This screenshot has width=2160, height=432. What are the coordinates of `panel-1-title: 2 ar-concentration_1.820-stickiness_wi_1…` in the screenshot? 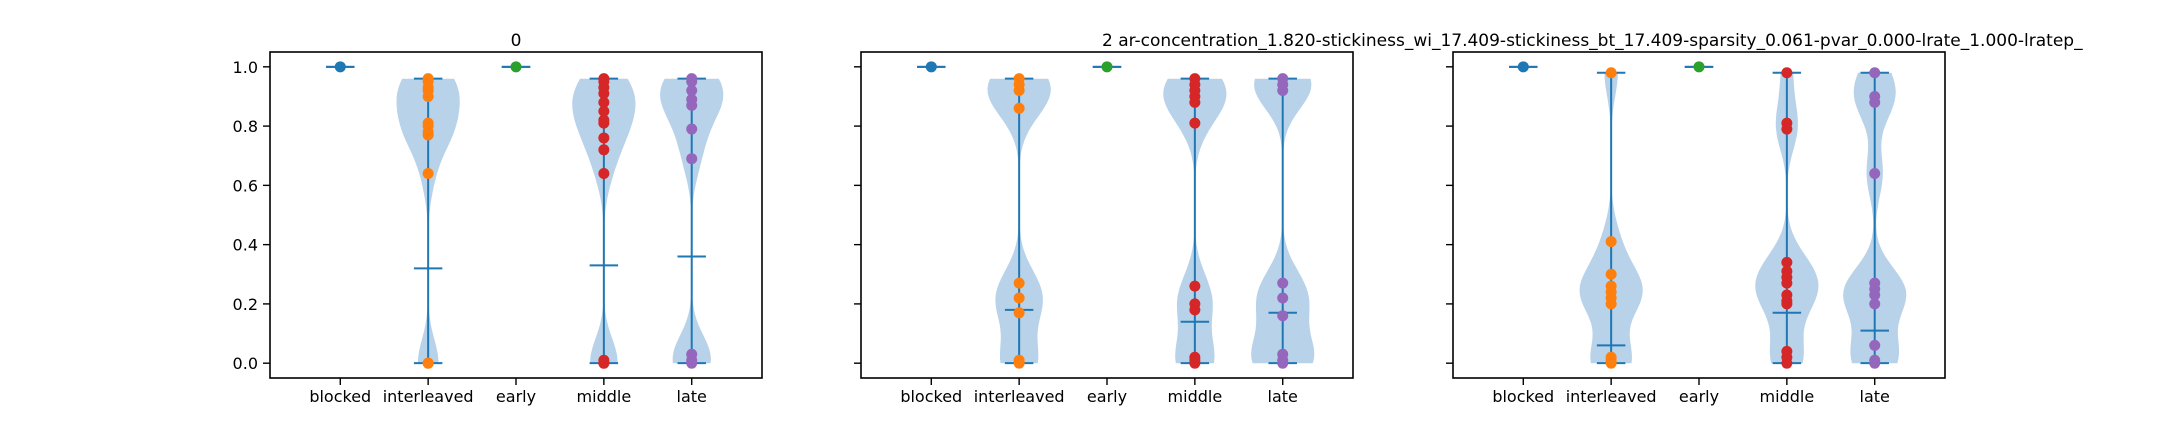 It's located at (1592, 41).